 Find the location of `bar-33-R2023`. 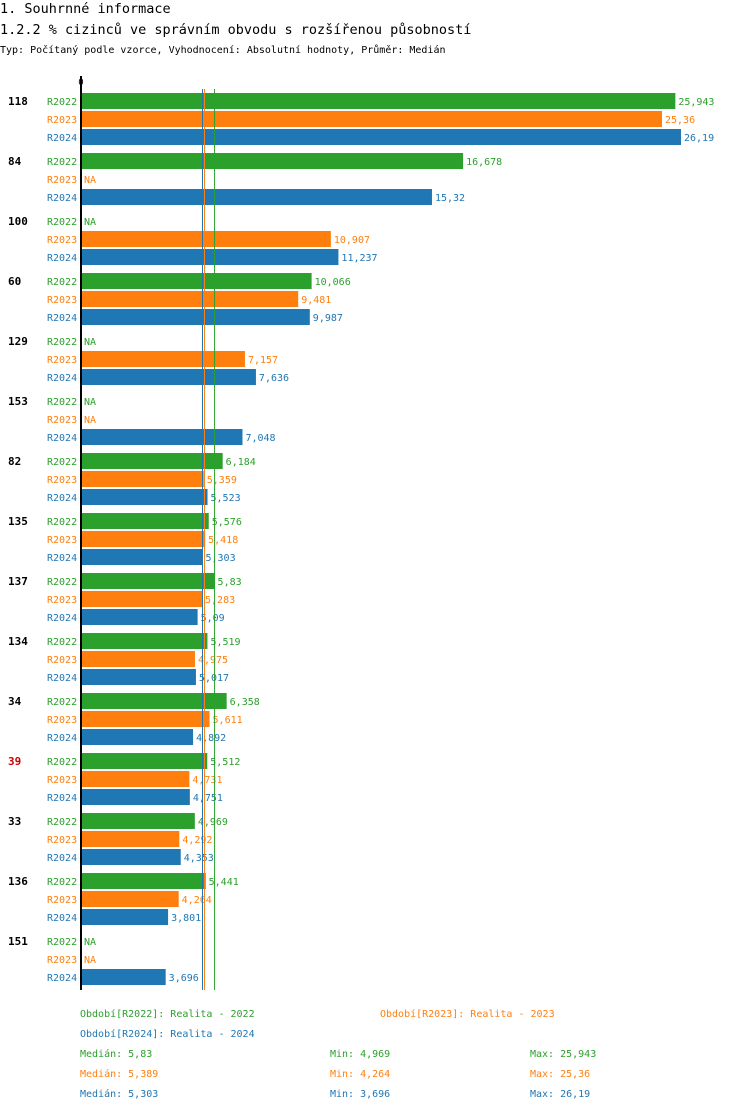

bar-33-R2023 is located at coordinates (130, 839).